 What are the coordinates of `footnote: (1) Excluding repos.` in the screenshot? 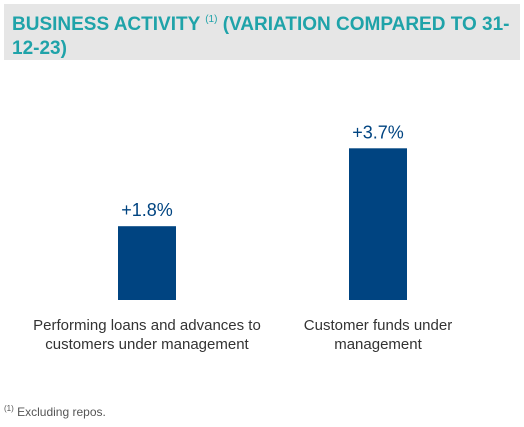 It's located at (55, 411).